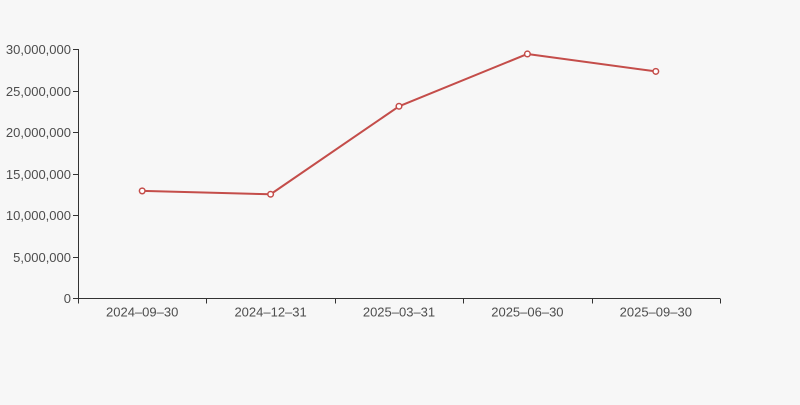  I want to click on x-tick-label: 2024–12–31, so click(270, 312).